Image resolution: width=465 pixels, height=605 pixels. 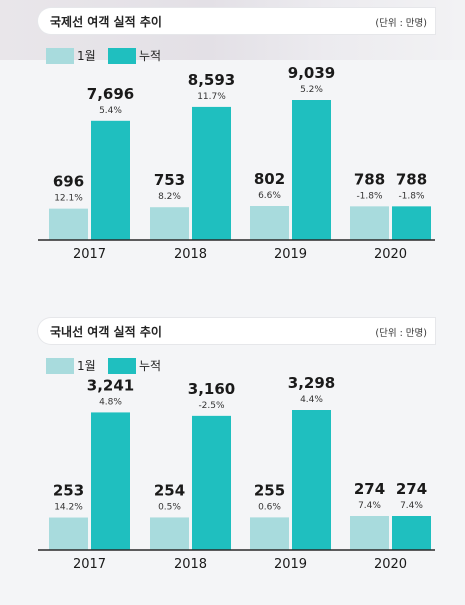 What do you see at coordinates (411, 179) in the screenshot?
I see `value-label-cumulative-2020: 788` at bounding box center [411, 179].